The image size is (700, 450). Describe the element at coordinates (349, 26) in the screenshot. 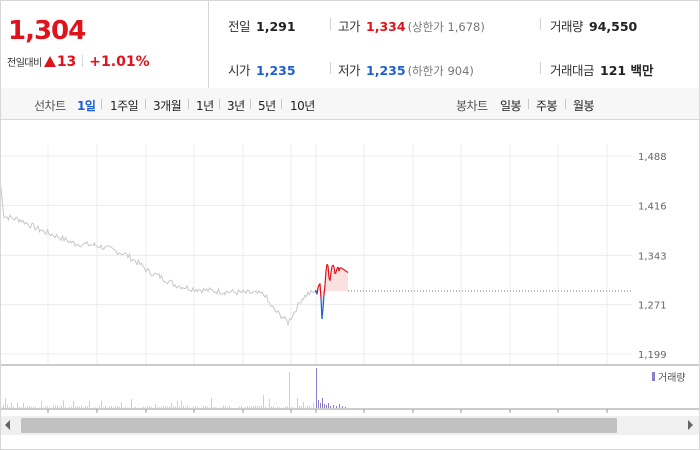

I see `stat-label: 고가` at that location.